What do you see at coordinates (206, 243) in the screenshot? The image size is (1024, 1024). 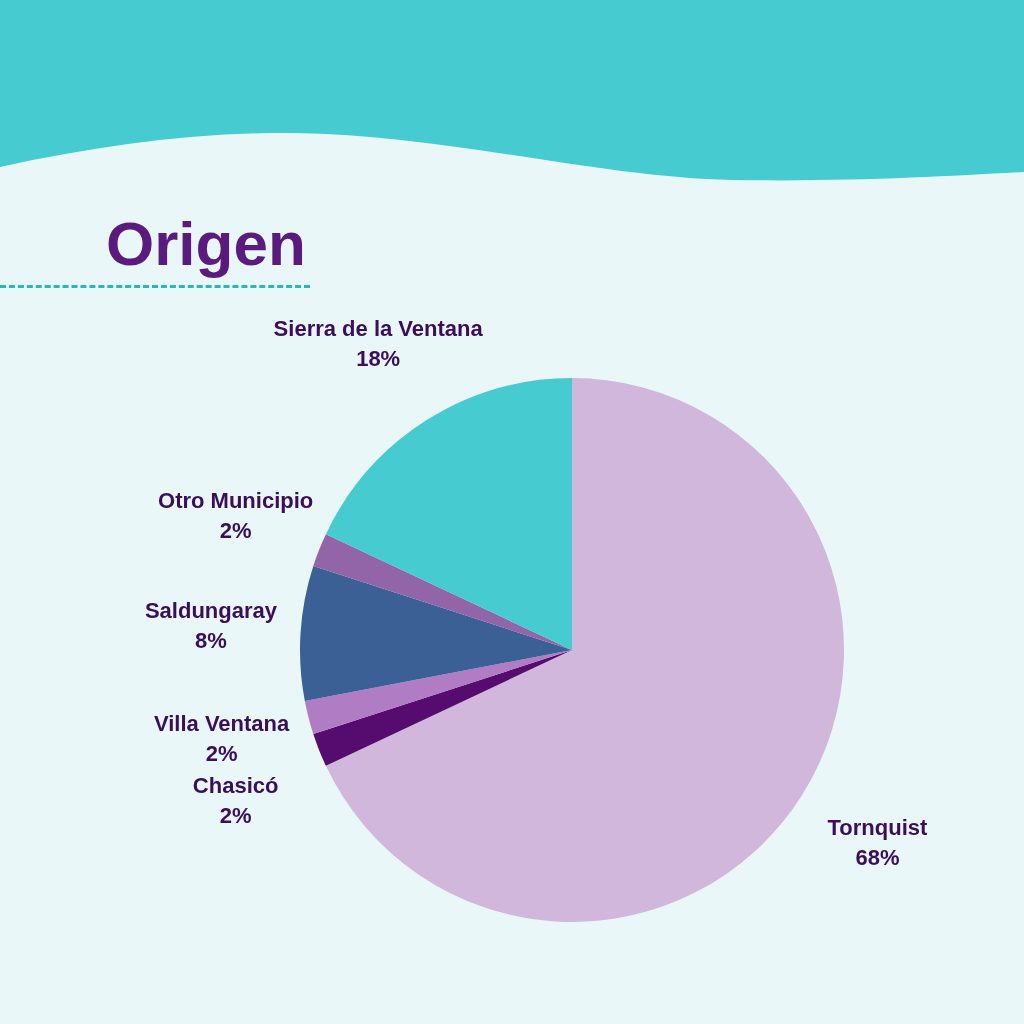 I see `chart-title: Origen` at bounding box center [206, 243].